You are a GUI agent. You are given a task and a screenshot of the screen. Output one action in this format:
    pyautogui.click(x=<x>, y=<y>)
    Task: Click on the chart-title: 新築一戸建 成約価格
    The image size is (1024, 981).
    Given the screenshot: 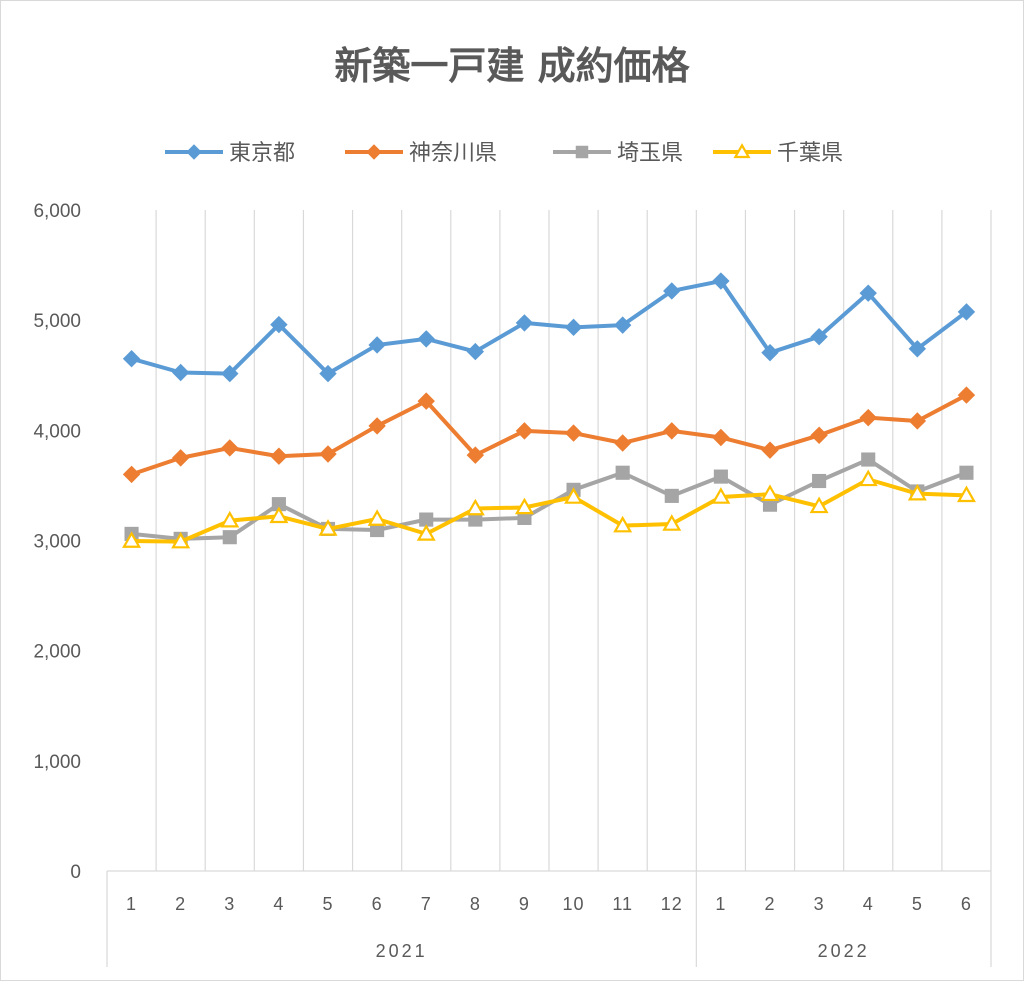 What is the action you would take?
    pyautogui.click(x=512, y=66)
    